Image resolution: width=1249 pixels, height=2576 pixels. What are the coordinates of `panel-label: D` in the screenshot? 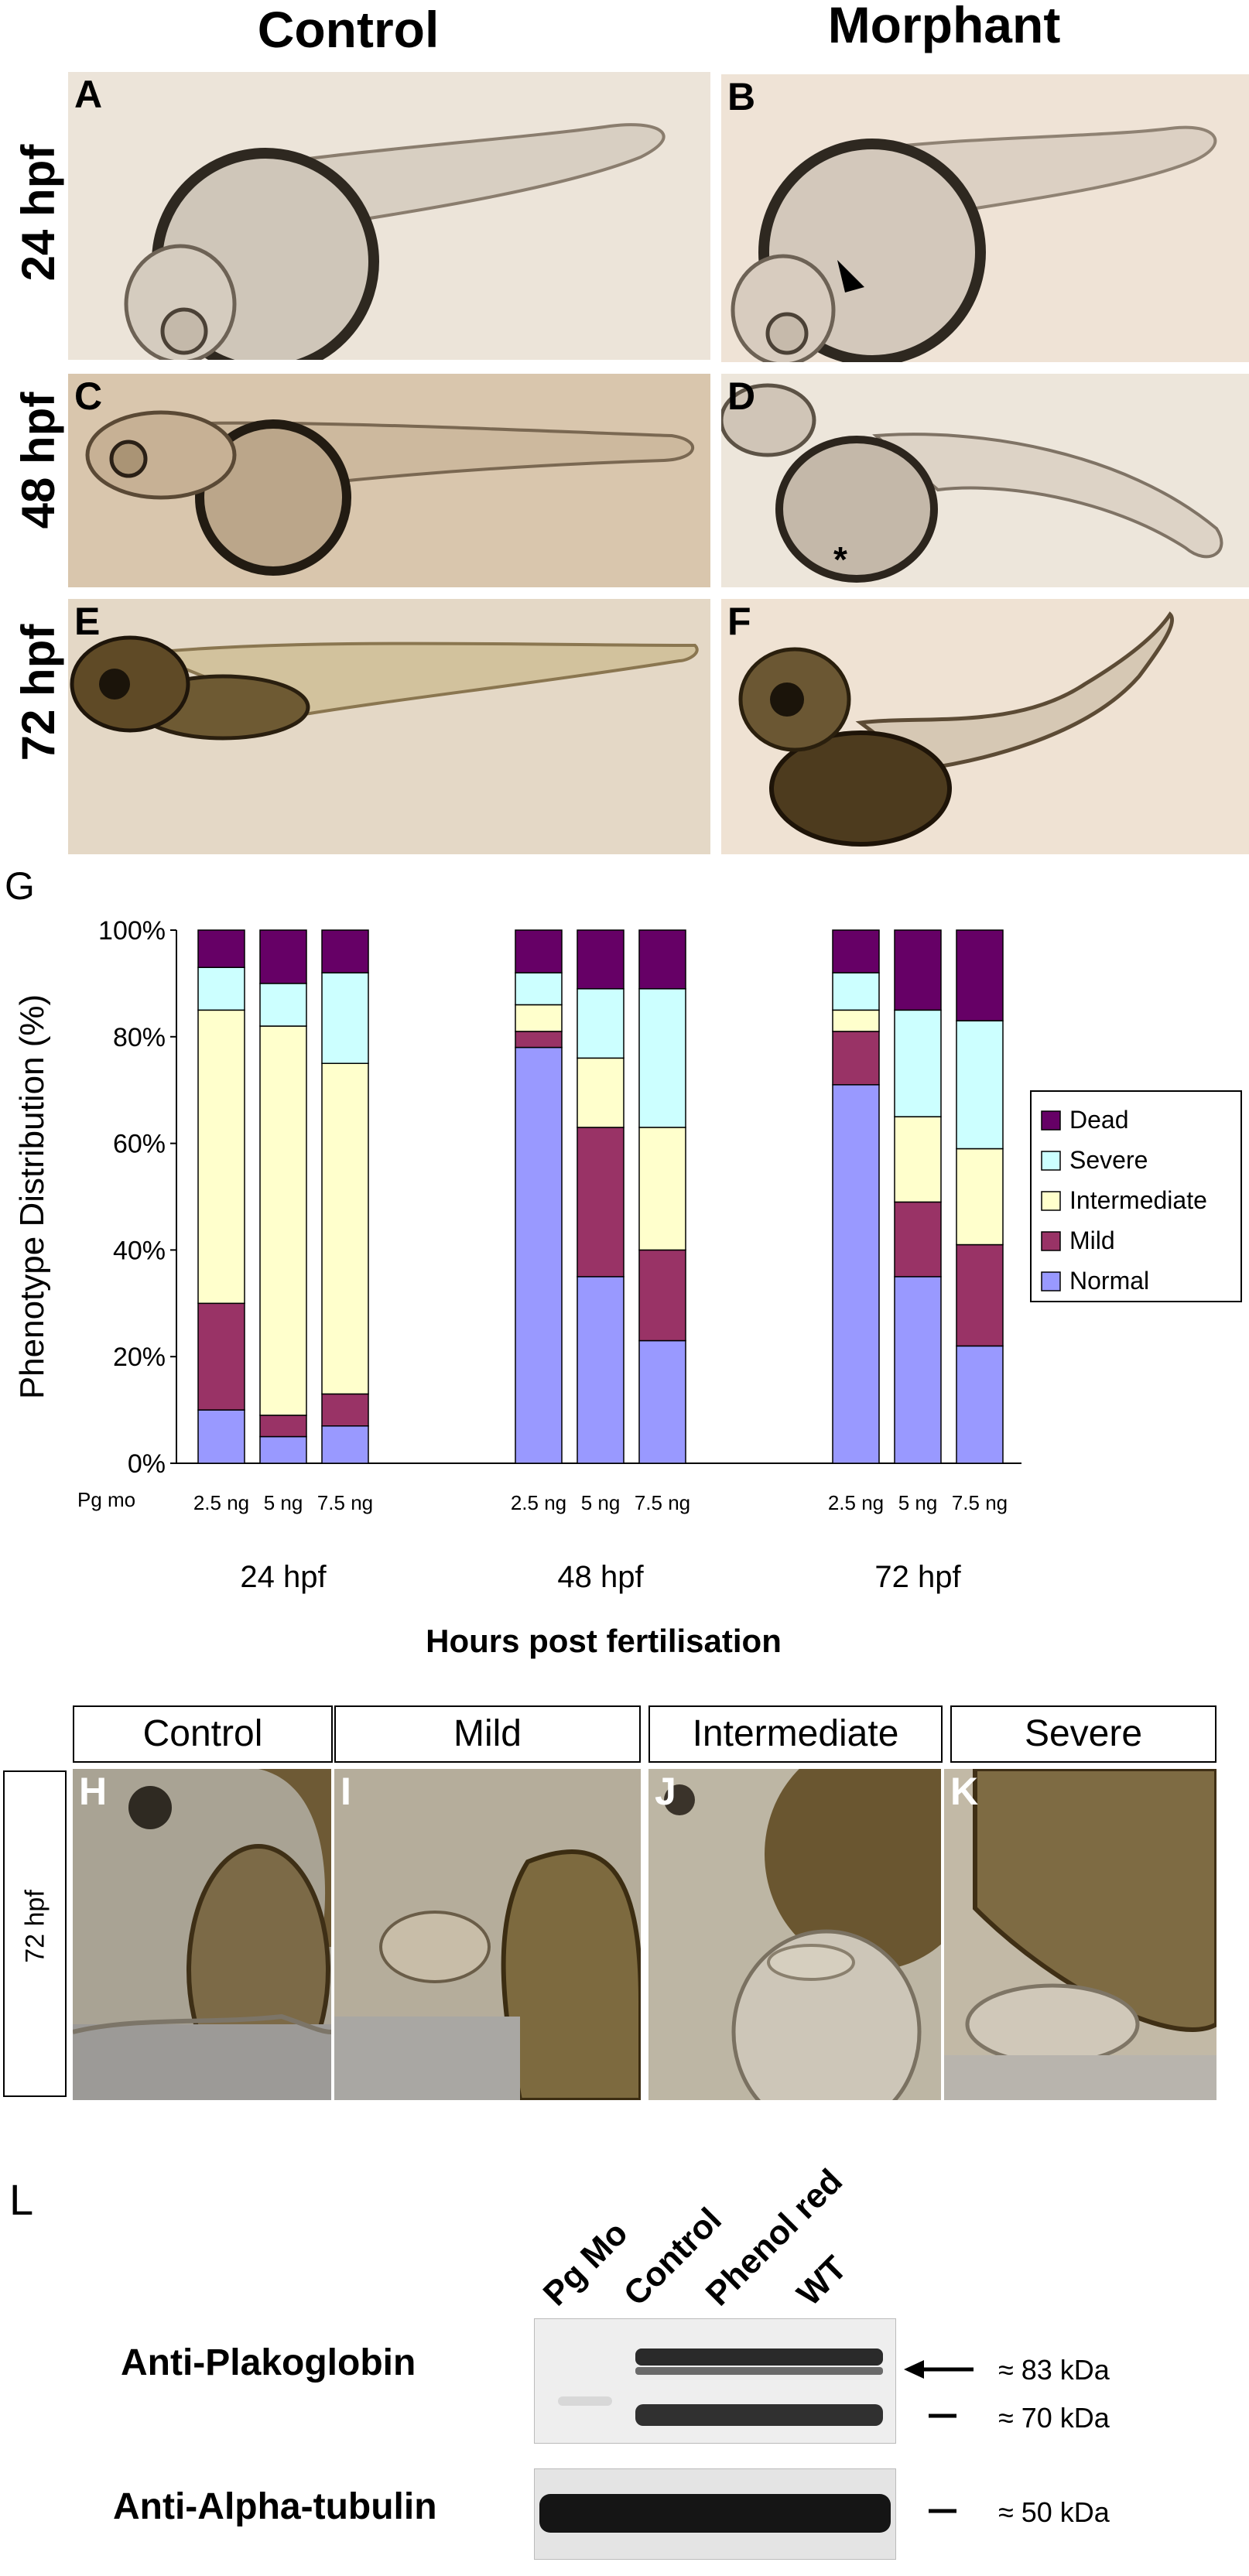 It's located at (741, 396).